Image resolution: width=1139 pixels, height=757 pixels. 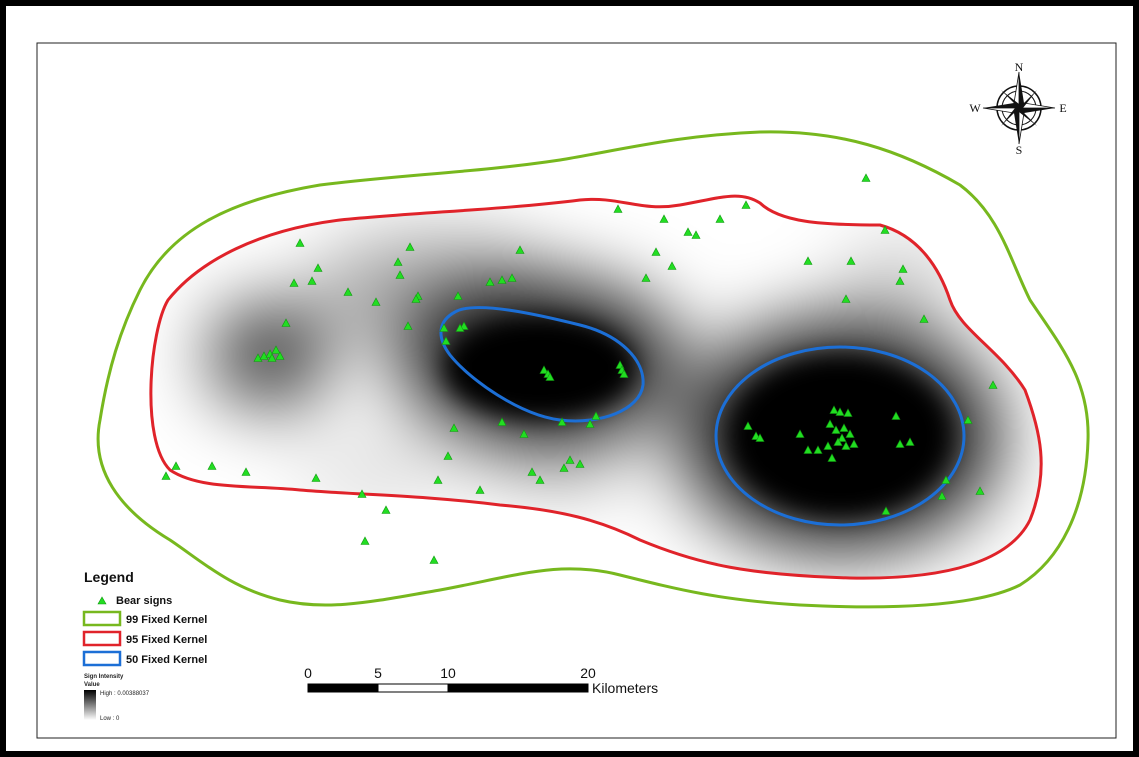 I want to click on legend-label-99: 99 Fixed Kernel, so click(x=166, y=620).